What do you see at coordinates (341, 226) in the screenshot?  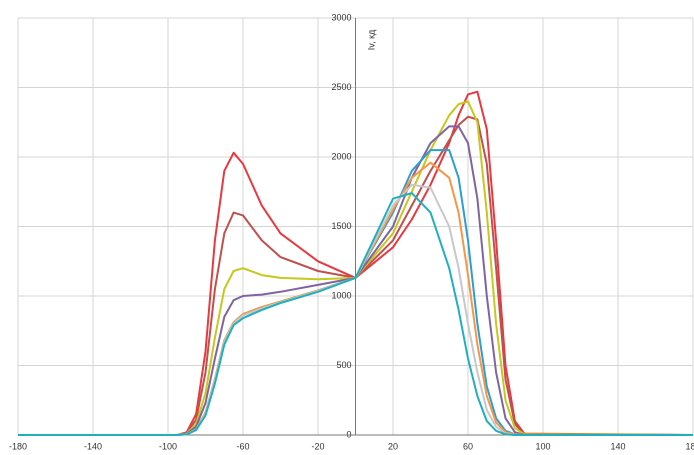 I see `y-tick-label: 1500` at bounding box center [341, 226].